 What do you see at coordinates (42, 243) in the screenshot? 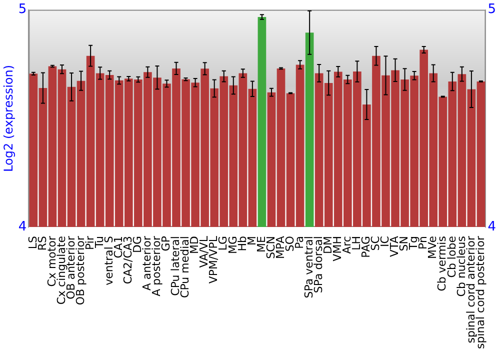
I see `x-tick-label: RS` at bounding box center [42, 243].